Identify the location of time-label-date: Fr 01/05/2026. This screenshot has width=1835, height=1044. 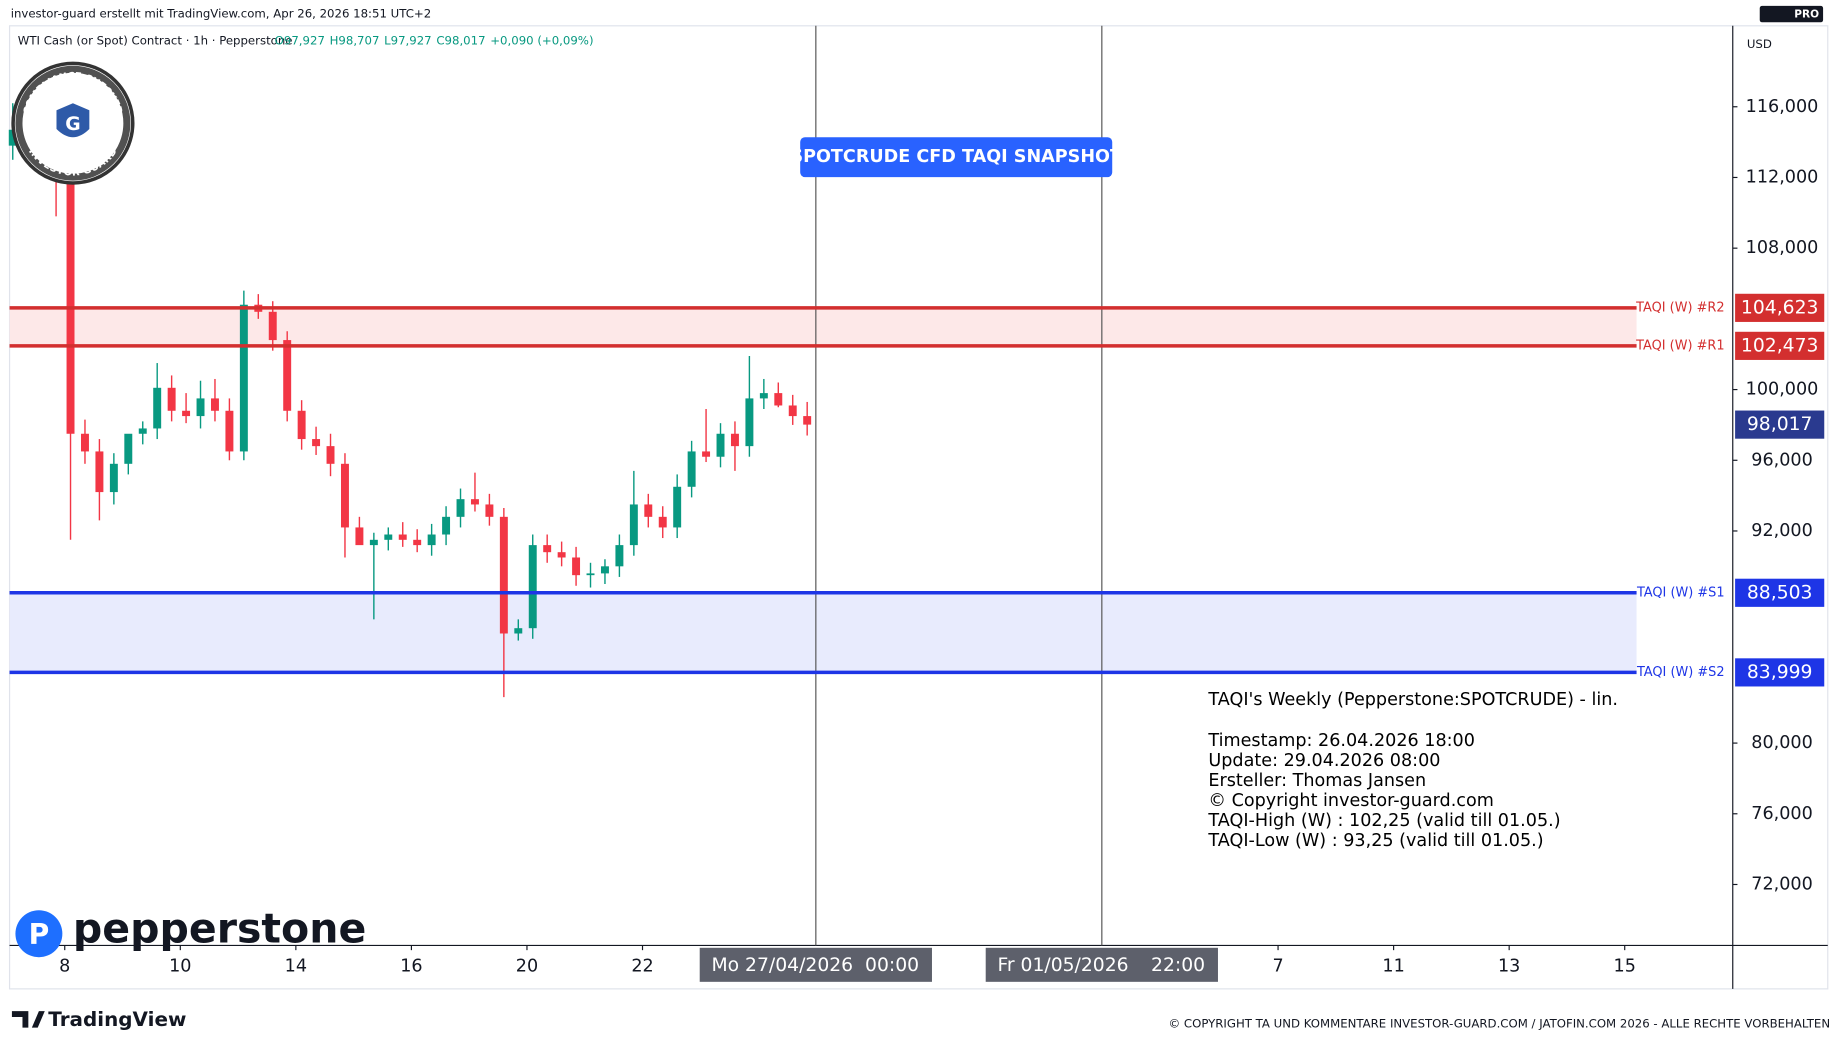
(1062, 965).